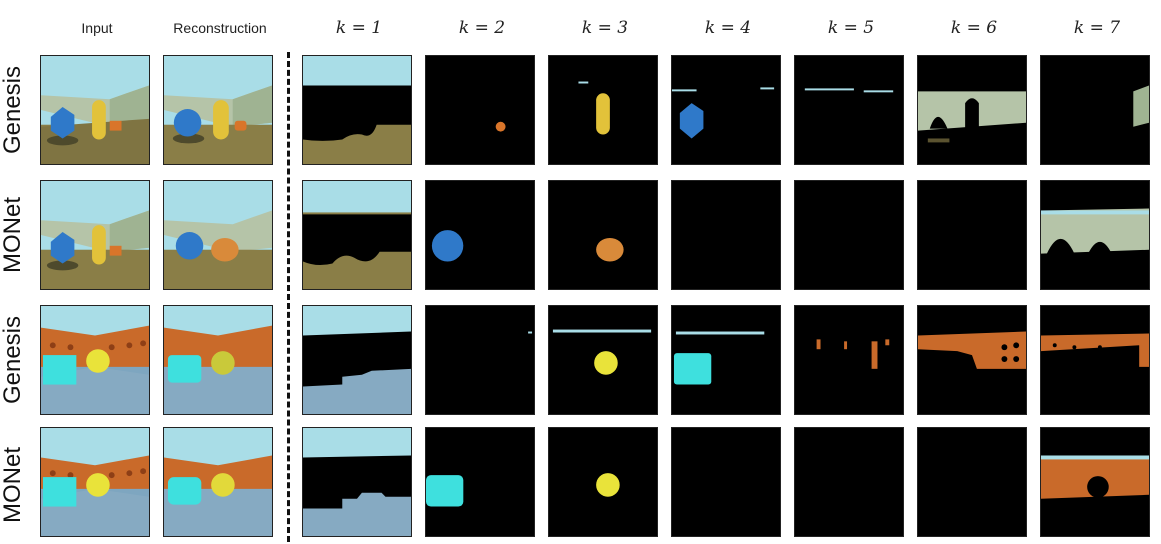 The width and height of the screenshot is (1161, 544). What do you see at coordinates (357, 360) in the screenshot?
I see `row3-k1-mask` at bounding box center [357, 360].